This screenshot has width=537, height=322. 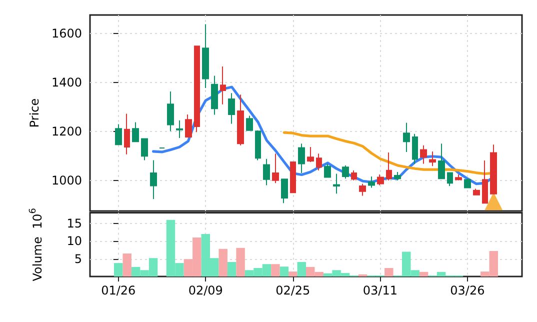 What do you see at coordinates (118, 291) in the screenshot?
I see `x-tick-label: 01/26` at bounding box center [118, 291].